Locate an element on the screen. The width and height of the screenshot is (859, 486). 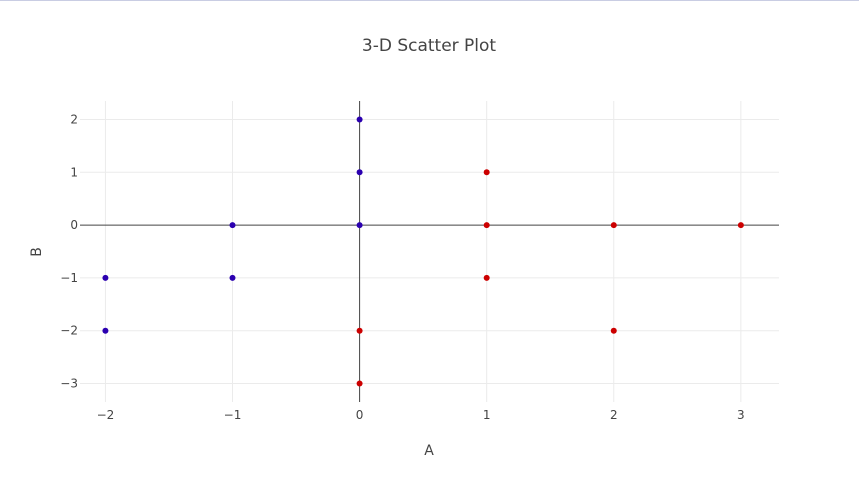
top-border is located at coordinates (429, 0).